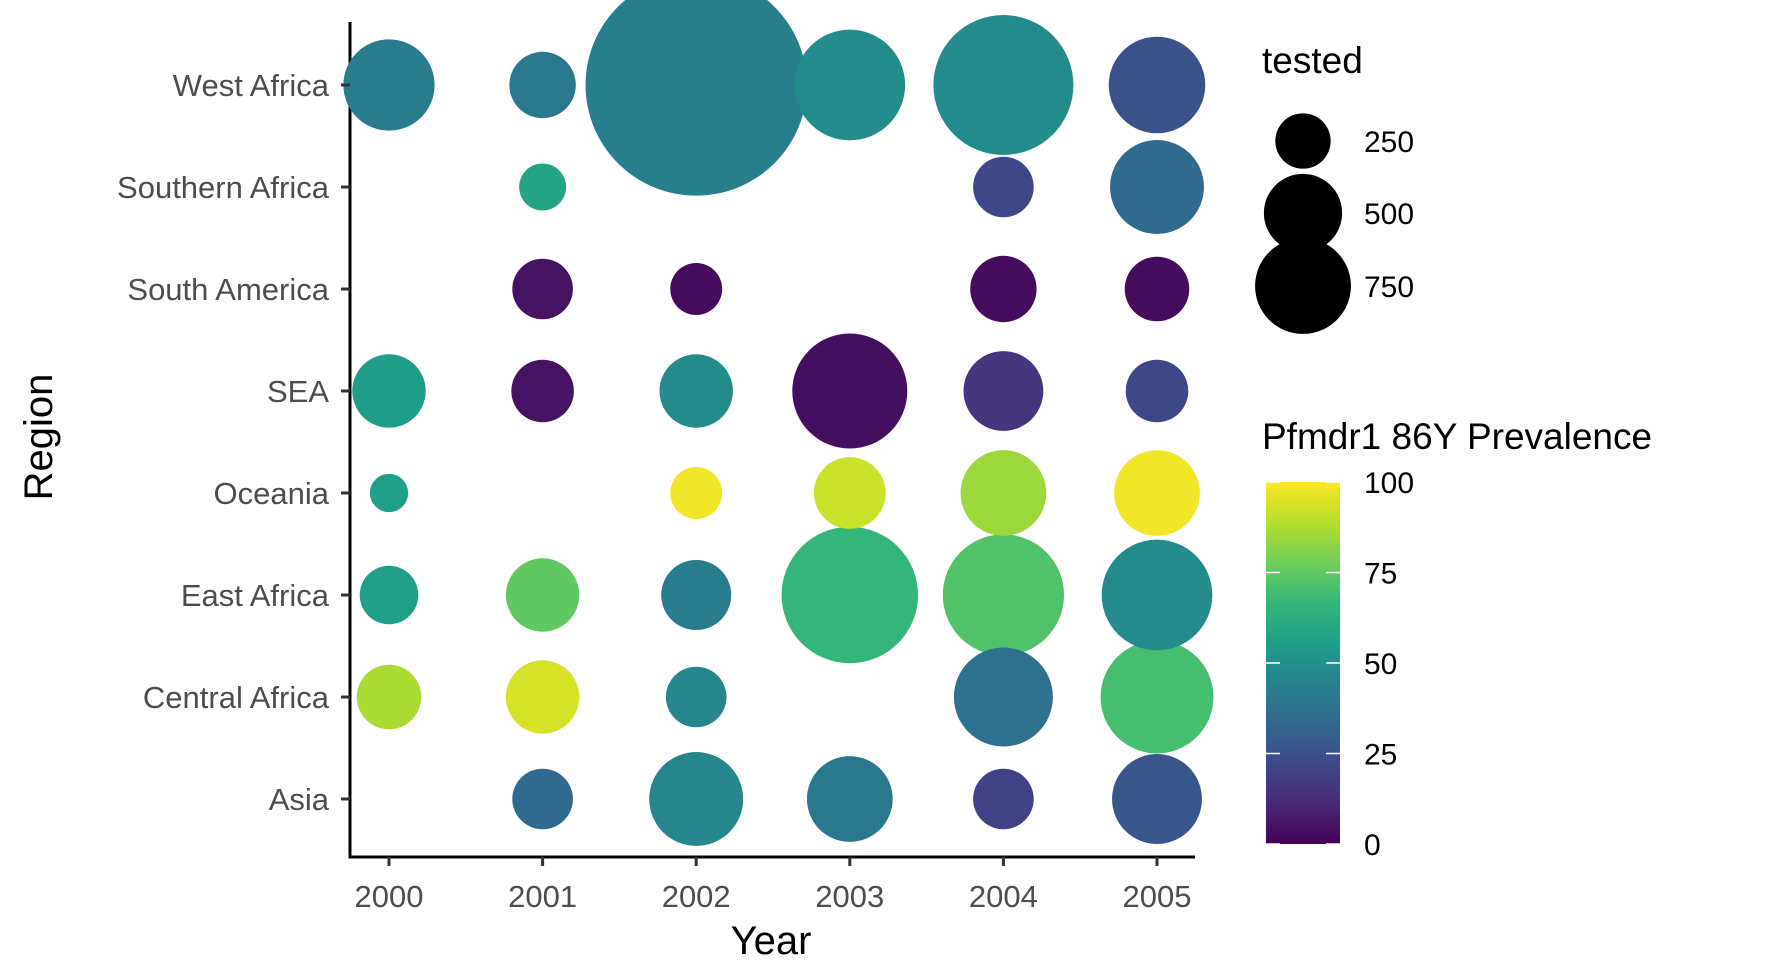  Describe the element at coordinates (1380, 755) in the screenshot. I see `colorbar-label: 25` at that location.